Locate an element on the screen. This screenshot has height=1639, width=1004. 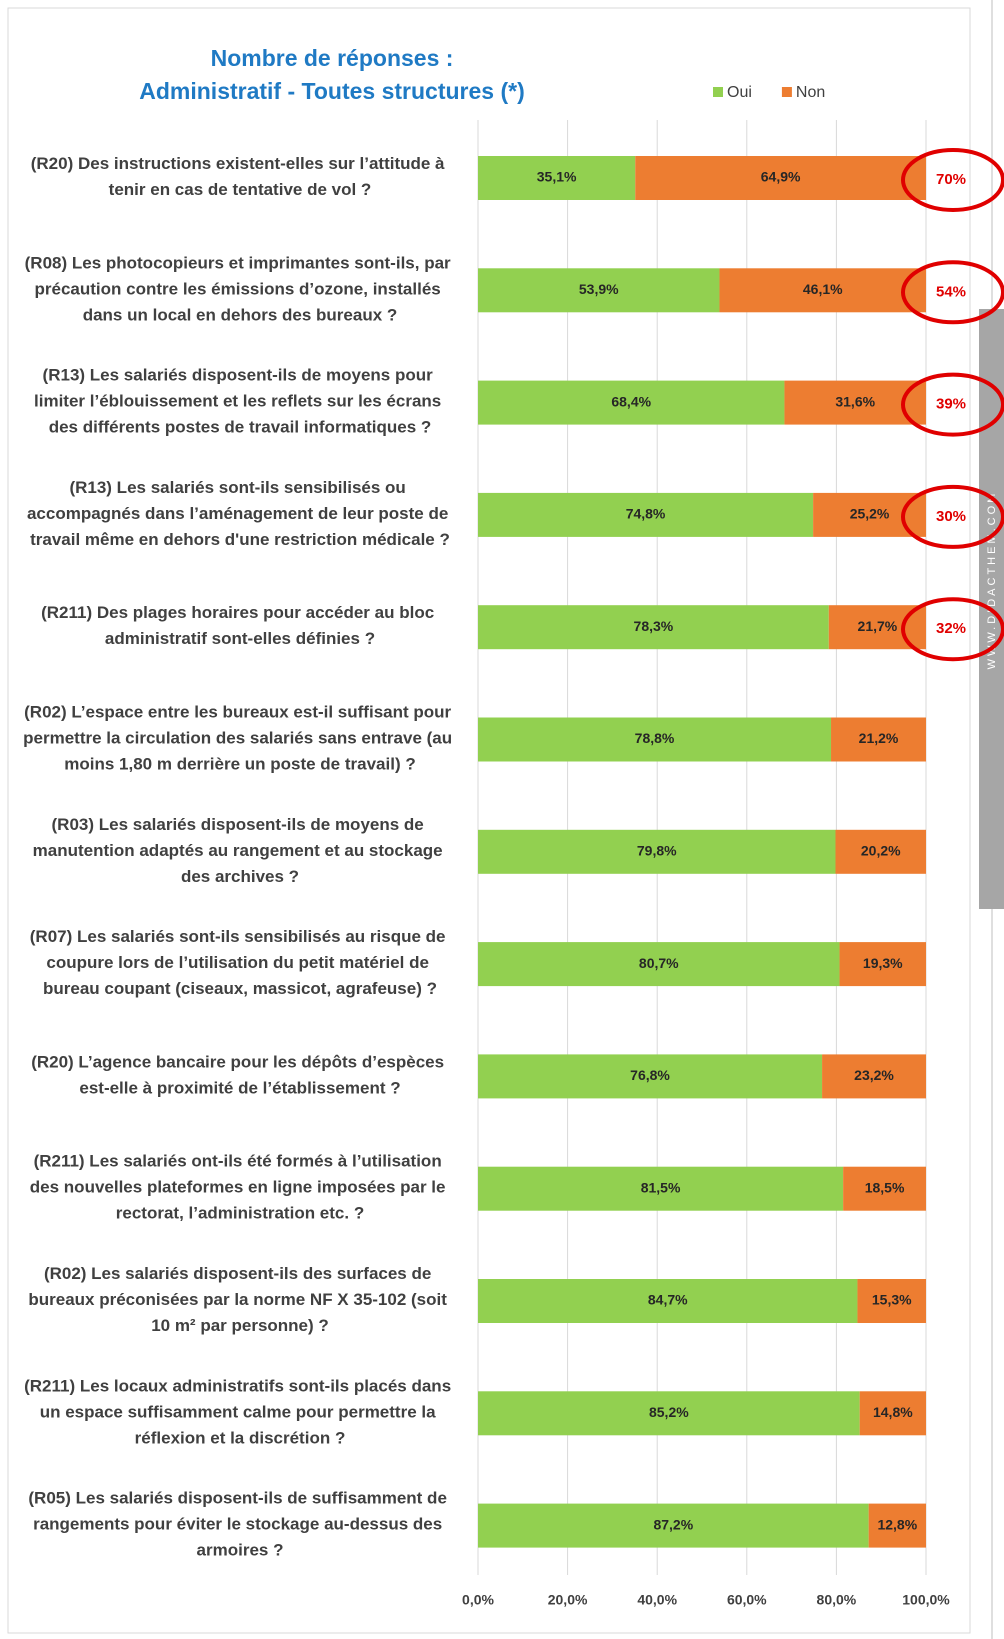
value-label: 74,8% is located at coordinates (646, 514).